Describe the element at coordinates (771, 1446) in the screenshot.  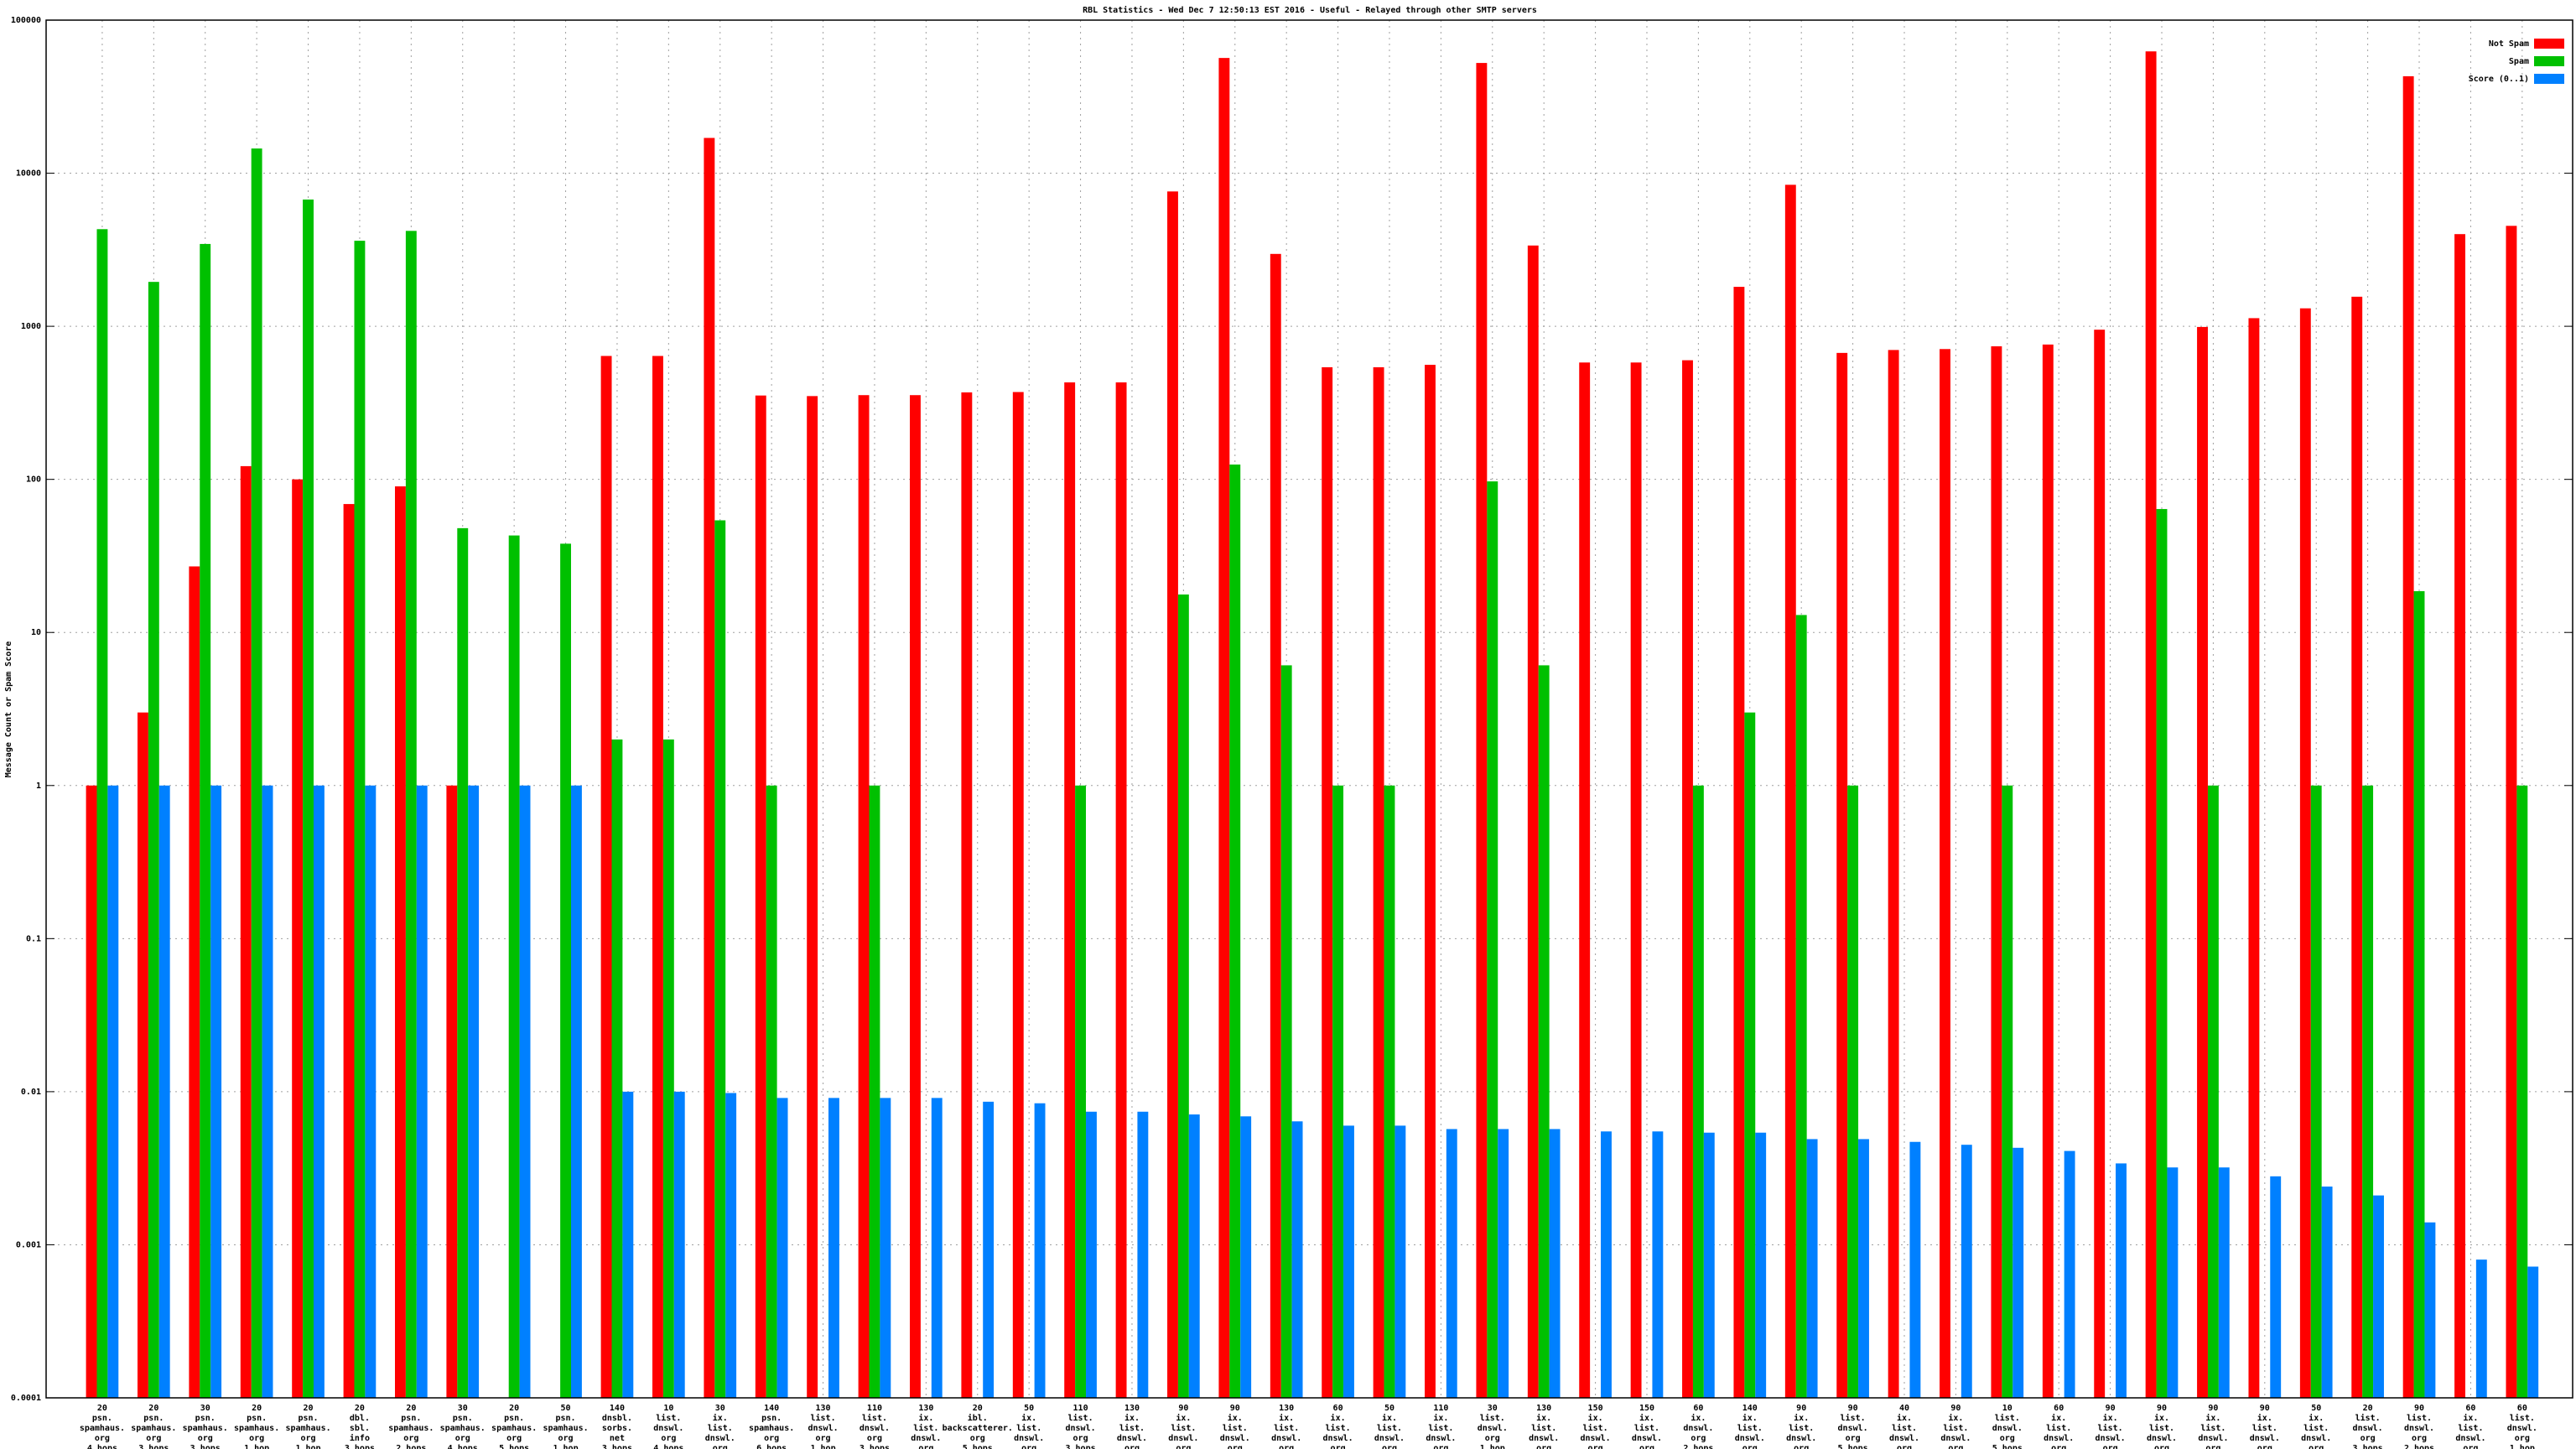
I see `x-tick-label: 6 hops` at that location.